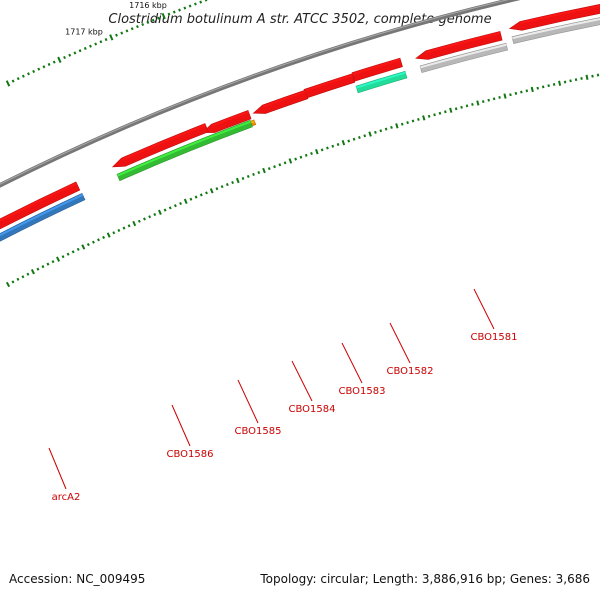 Image resolution: width=600 pixels, height=600 pixels. I want to click on cds-arrow-CBO1583, so click(329, 86).